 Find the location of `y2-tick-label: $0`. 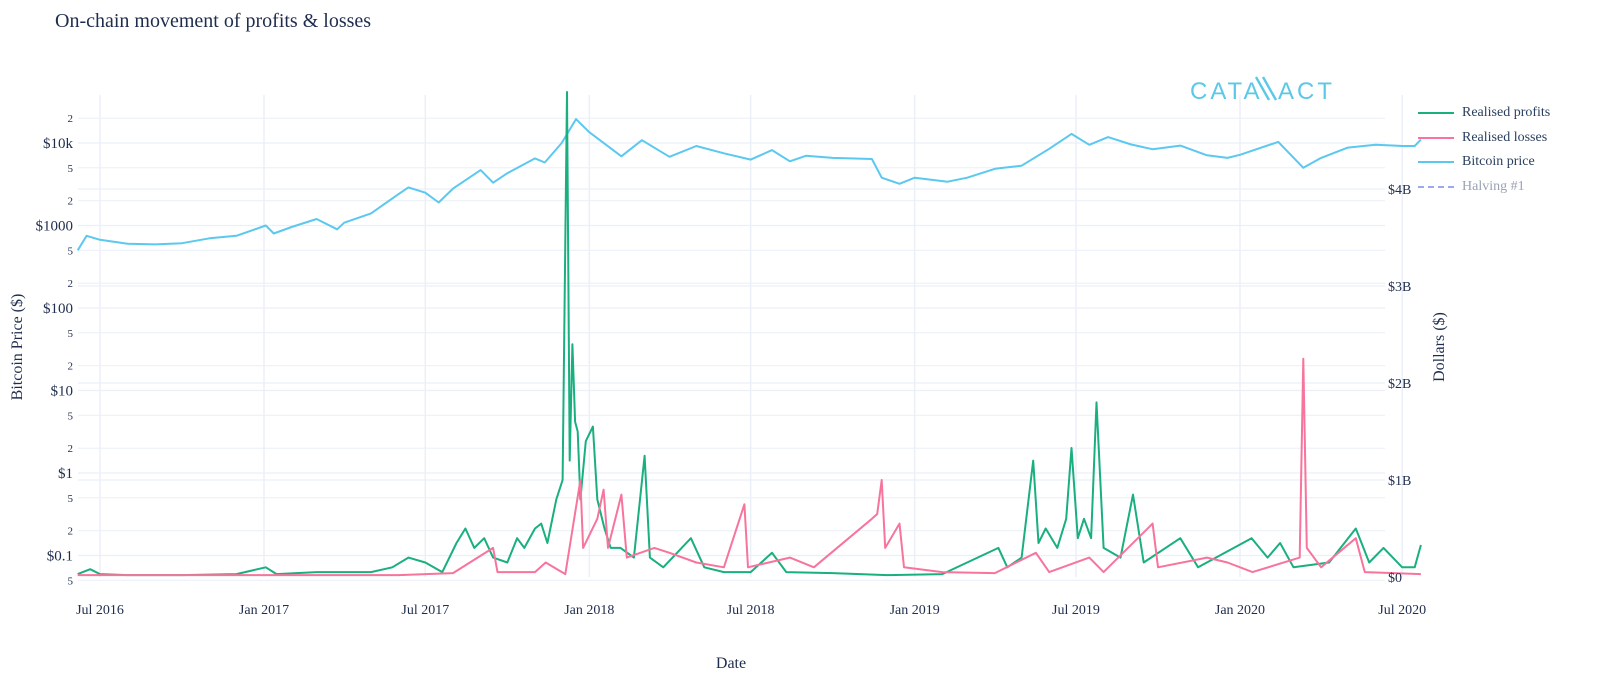

y2-tick-label: $0 is located at coordinates (1395, 578).